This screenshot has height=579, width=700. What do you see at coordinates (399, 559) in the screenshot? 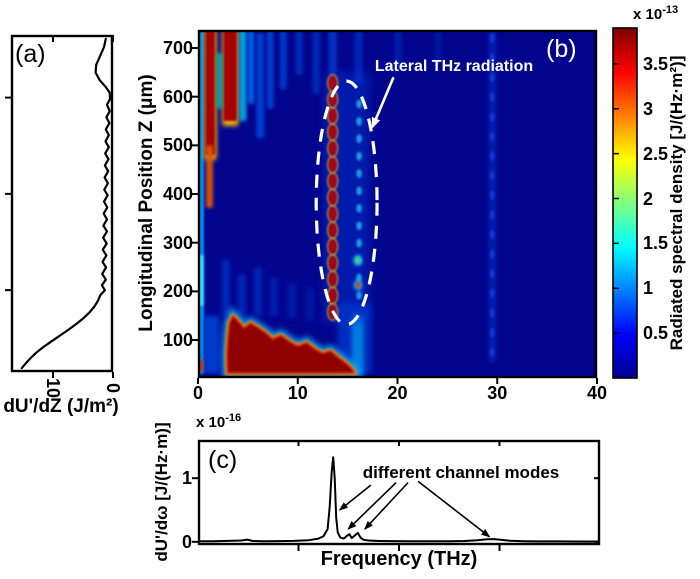
I see `panel-c-xlabel: Frequency (THz)` at bounding box center [399, 559].